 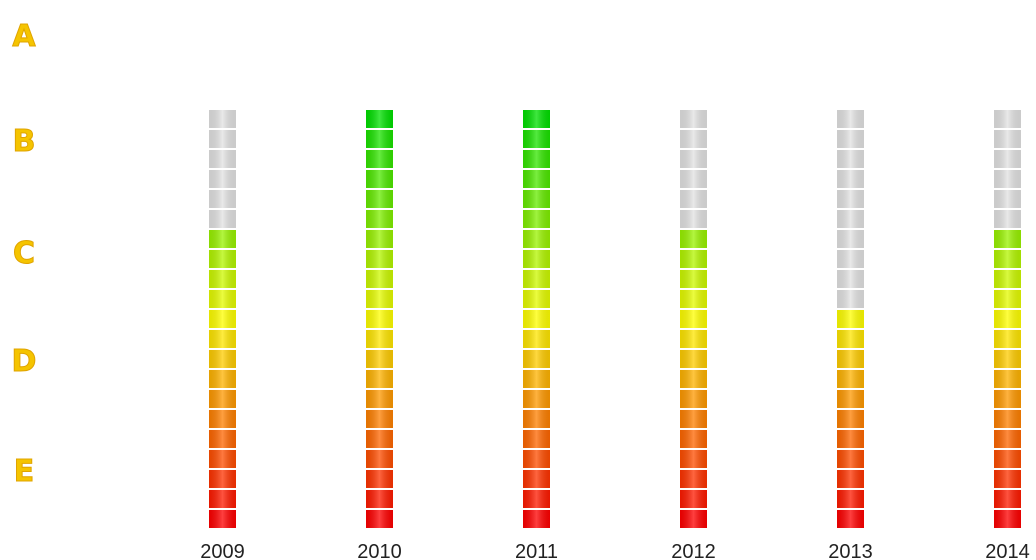 What do you see at coordinates (615, 550) in the screenshot?
I see `year-axis: 2009 2010 2011 2012 2013 2014` at bounding box center [615, 550].